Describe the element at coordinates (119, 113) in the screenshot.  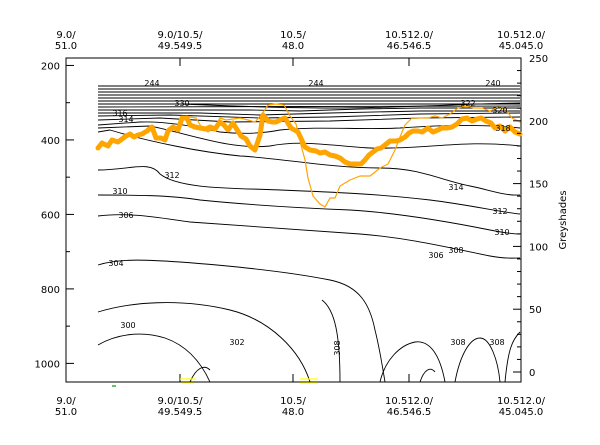
I see `contour-label: 316` at that location.